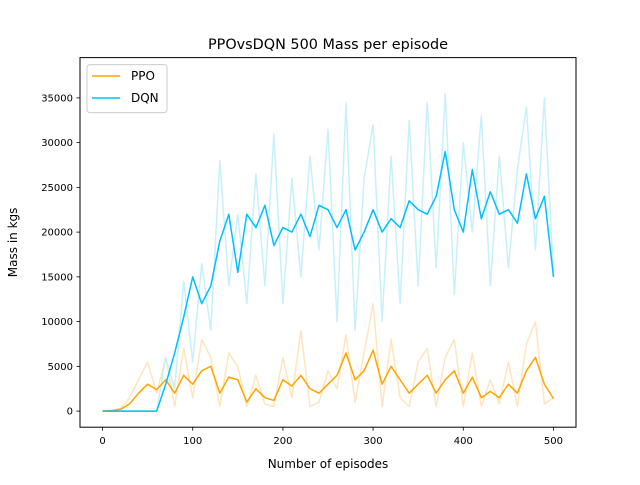  Describe the element at coordinates (463, 441) in the screenshot. I see `x-tick-label: 400` at that location.